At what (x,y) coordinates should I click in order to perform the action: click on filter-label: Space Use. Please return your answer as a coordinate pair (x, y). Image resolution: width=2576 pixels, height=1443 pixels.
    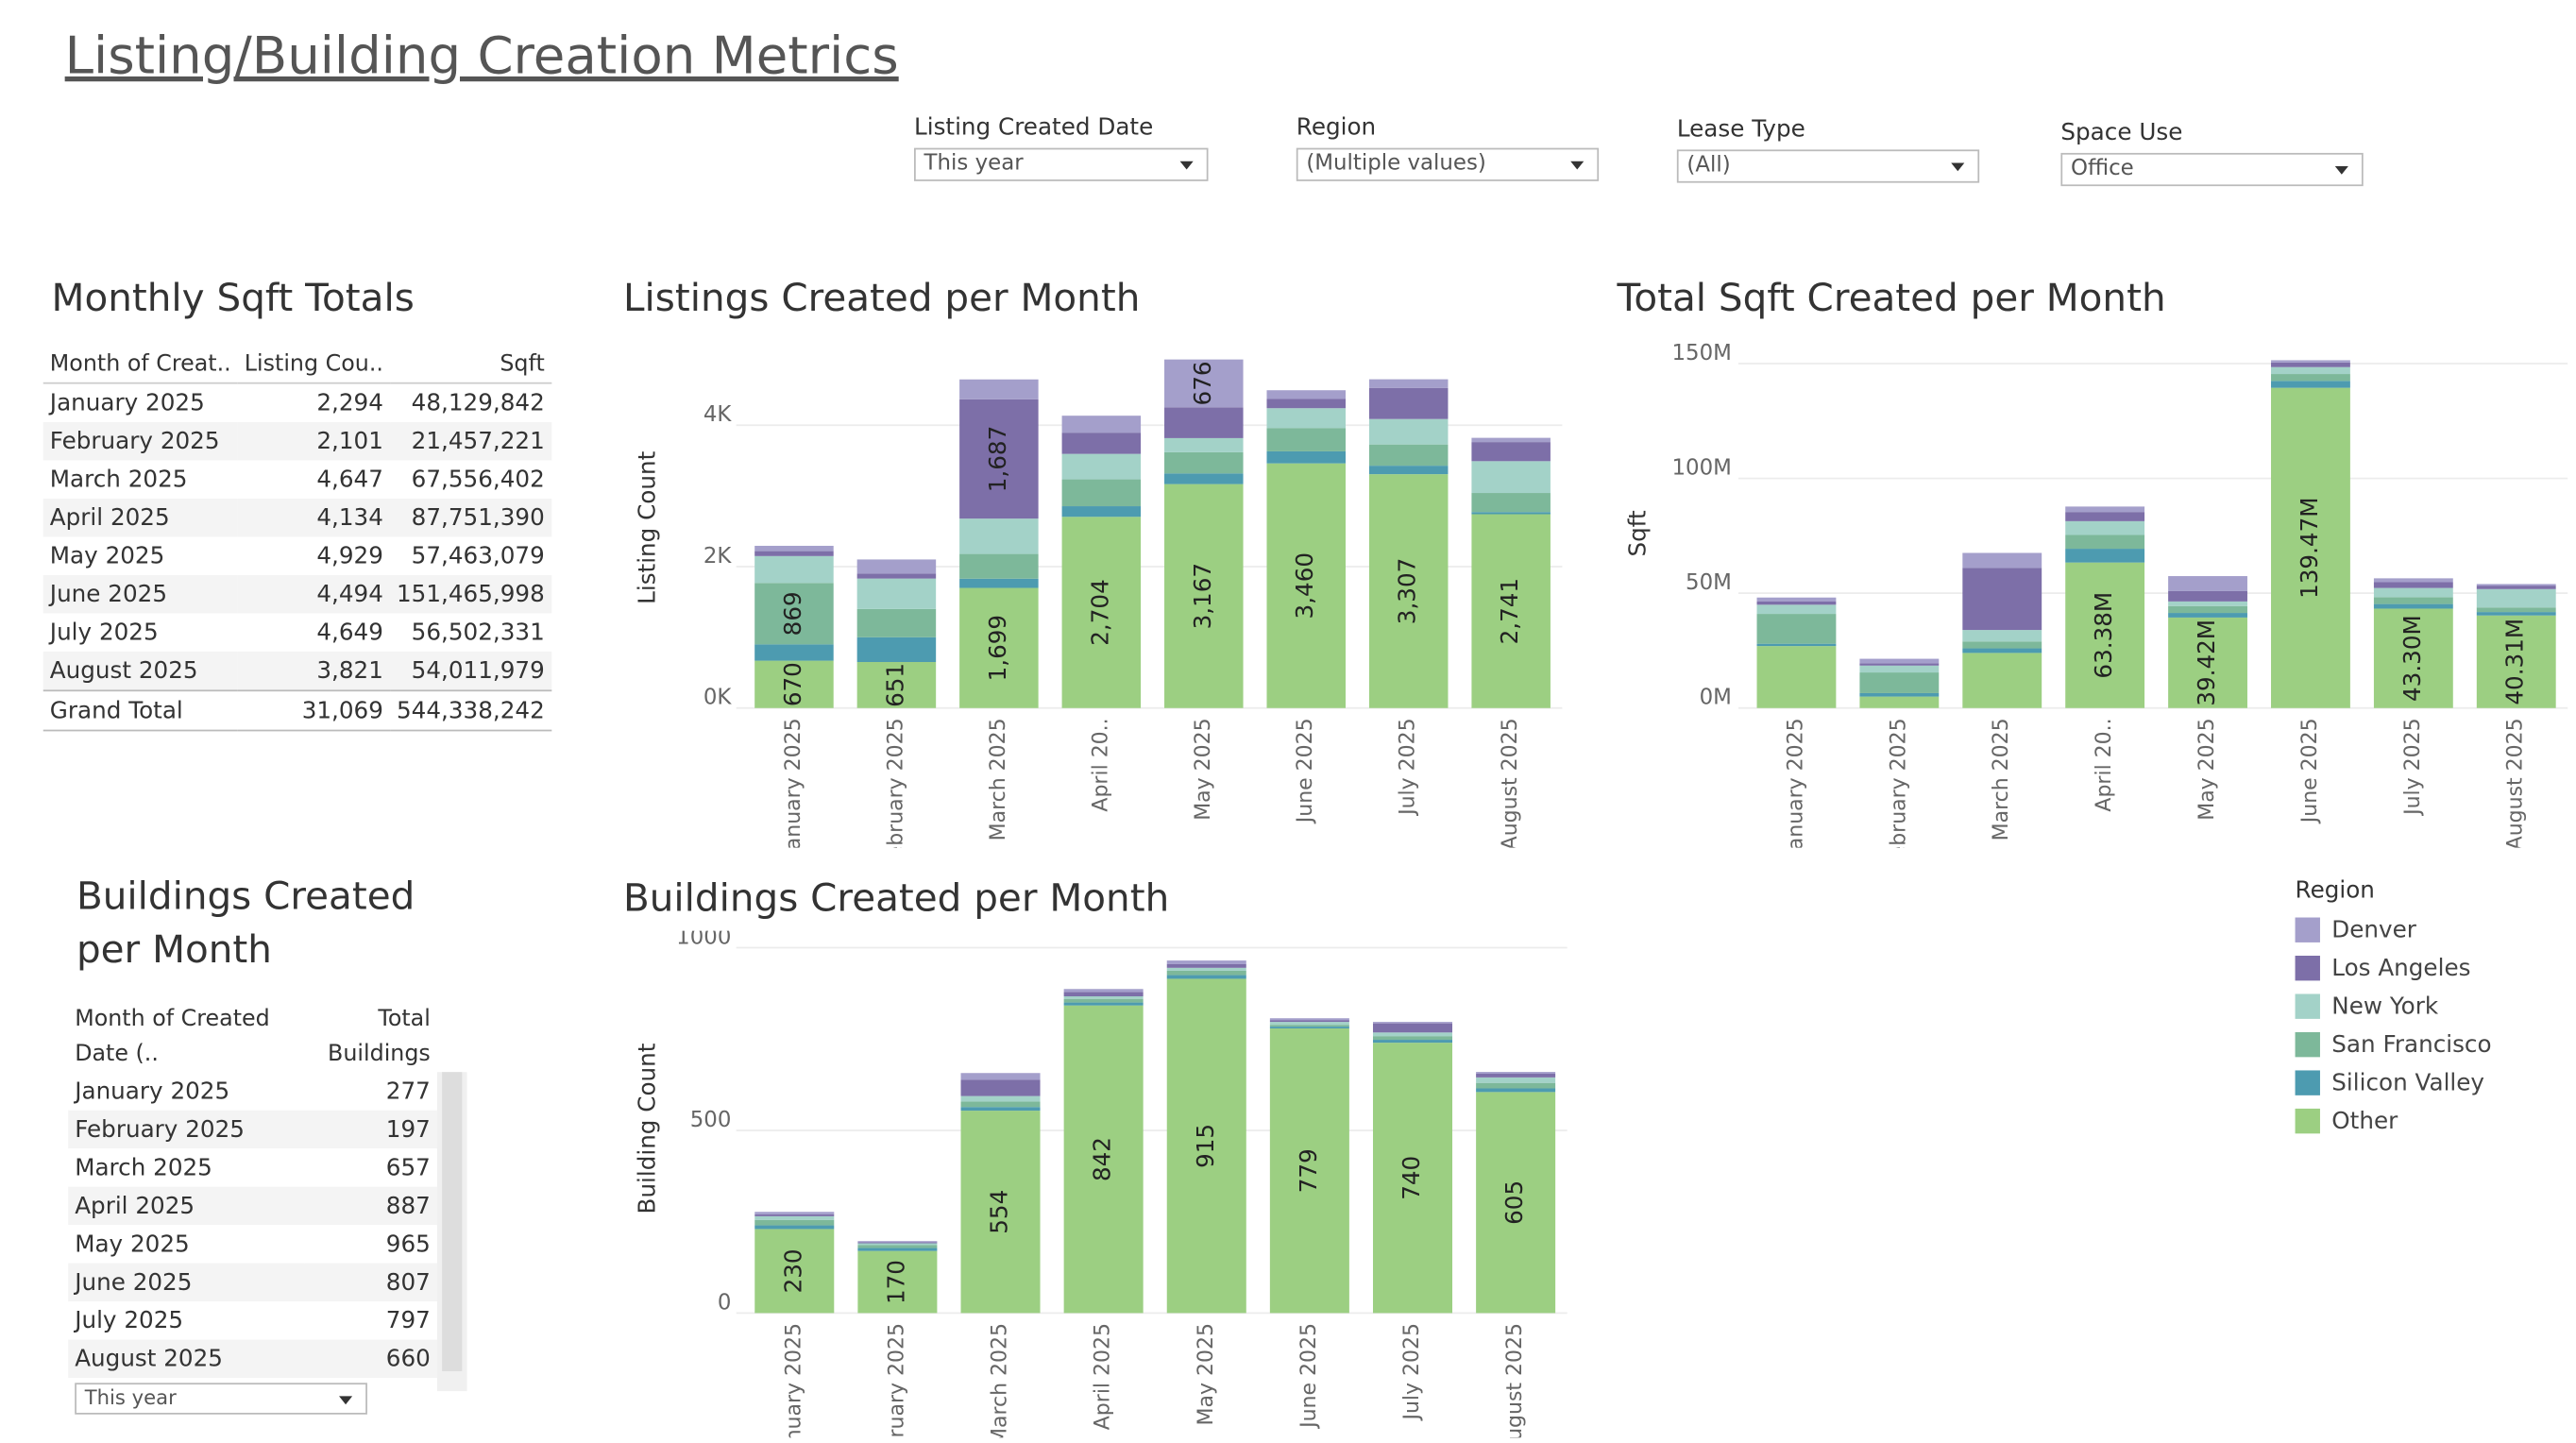
    Looking at the image, I should click on (2121, 132).